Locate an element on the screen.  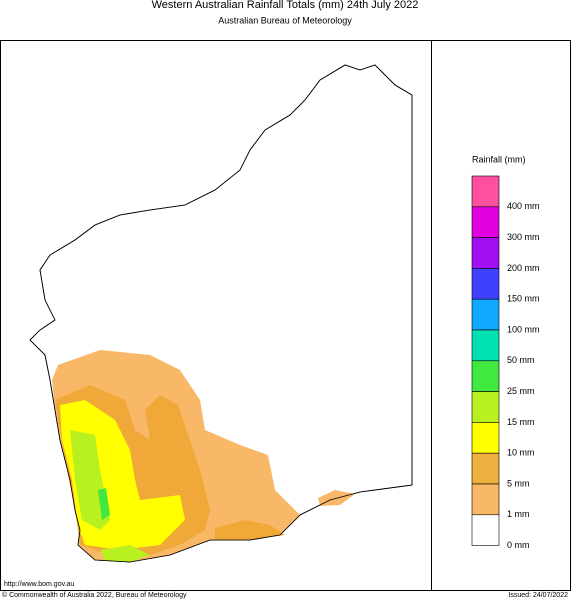
legend-title: Rainfall (mm) is located at coordinates (499, 159).